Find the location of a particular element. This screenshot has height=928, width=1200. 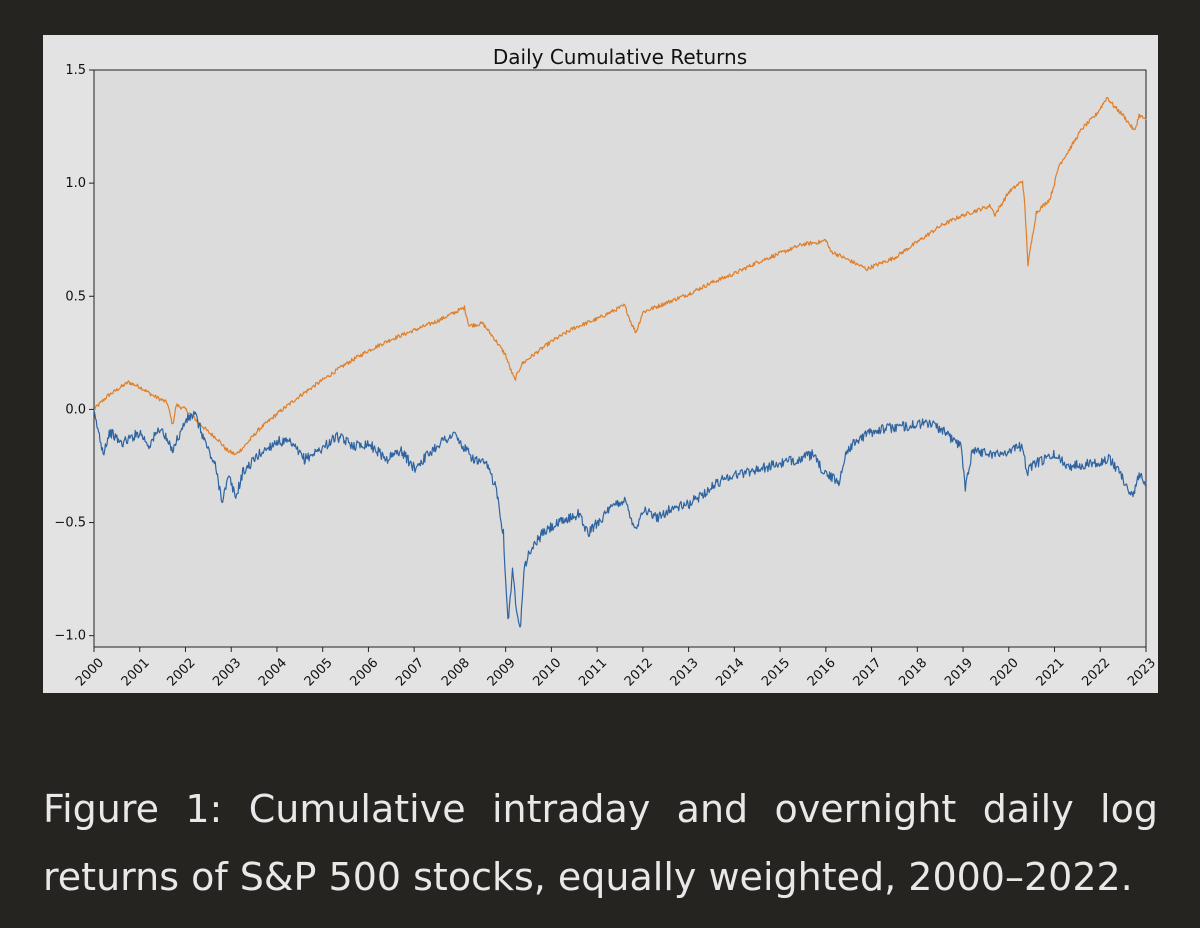

x-tick-label: 2006 is located at coordinates (364, 672).